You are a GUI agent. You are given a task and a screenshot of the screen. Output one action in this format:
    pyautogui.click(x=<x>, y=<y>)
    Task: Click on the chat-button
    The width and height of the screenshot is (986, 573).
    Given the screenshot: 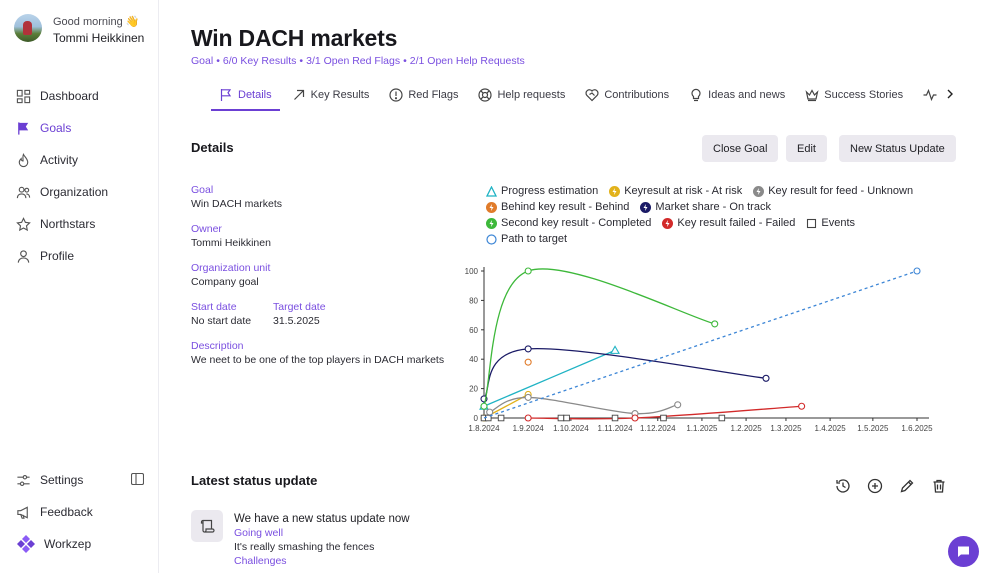 What is the action you would take?
    pyautogui.click(x=963, y=551)
    